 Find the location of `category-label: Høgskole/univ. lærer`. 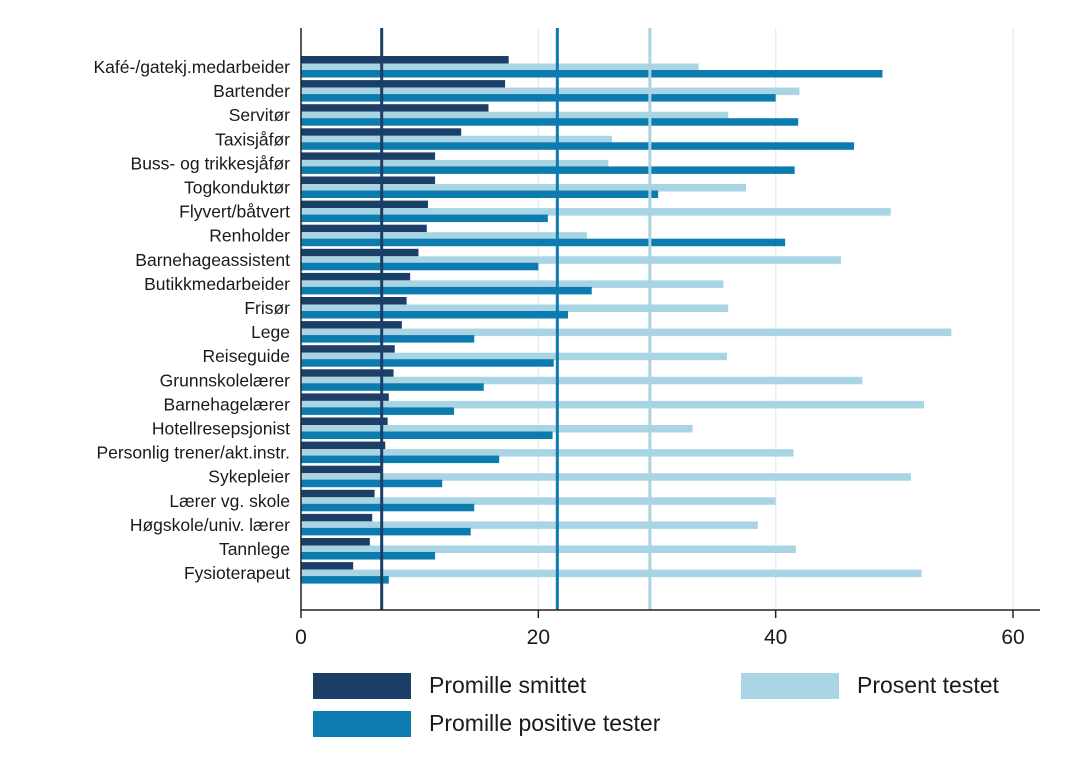

category-label: Høgskole/univ. lærer is located at coordinates (210, 525).